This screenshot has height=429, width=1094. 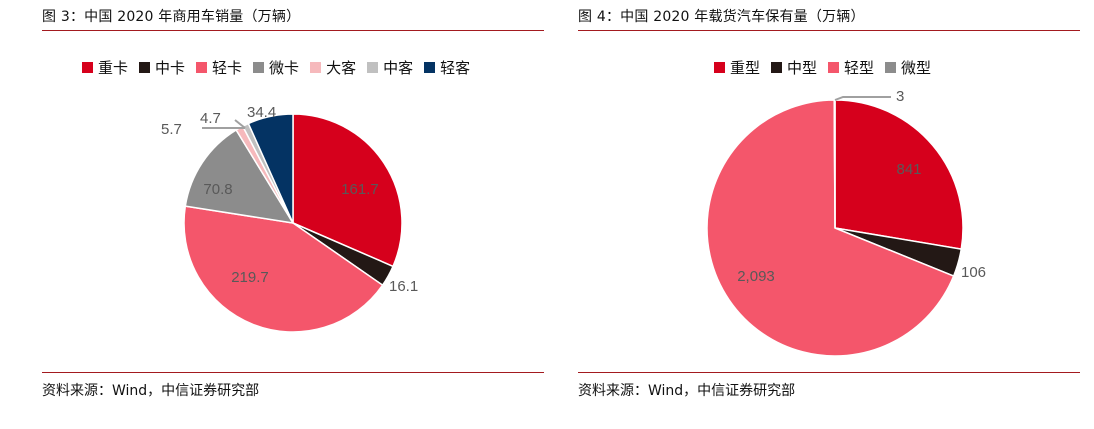 I want to click on legend-label: 中卡, so click(x=170, y=68).